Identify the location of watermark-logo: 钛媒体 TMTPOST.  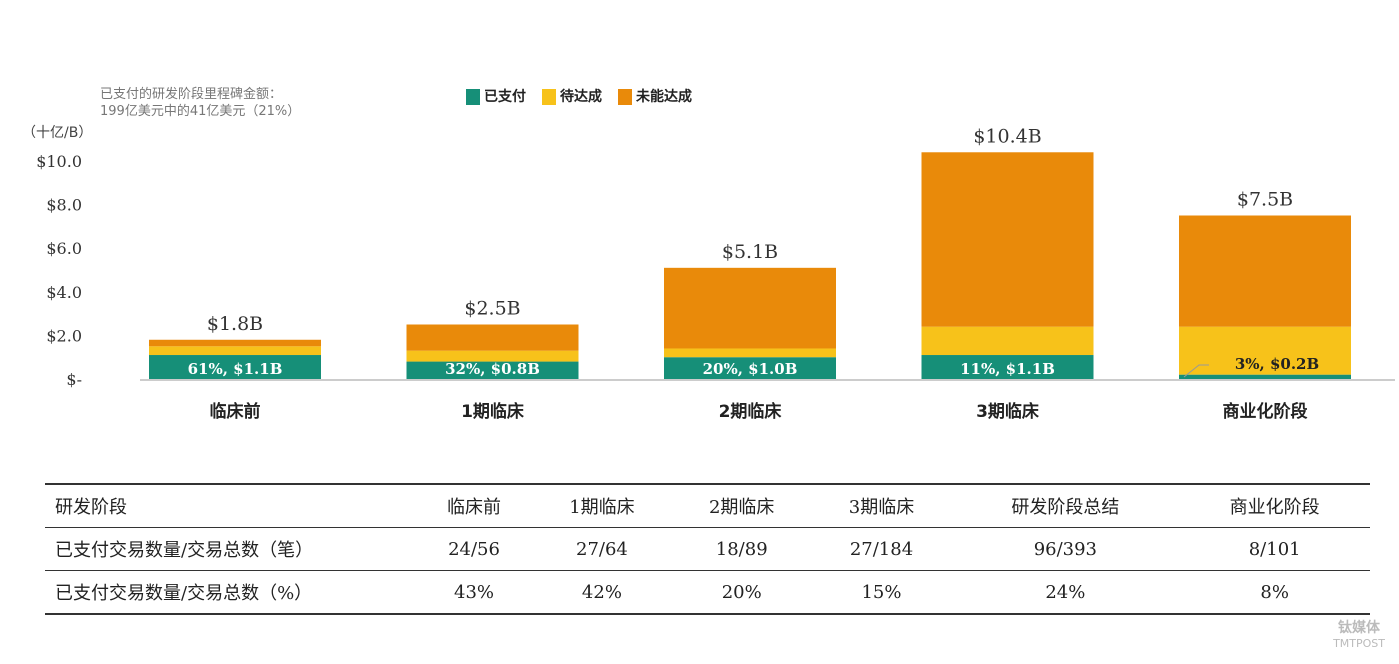
(1359, 633).